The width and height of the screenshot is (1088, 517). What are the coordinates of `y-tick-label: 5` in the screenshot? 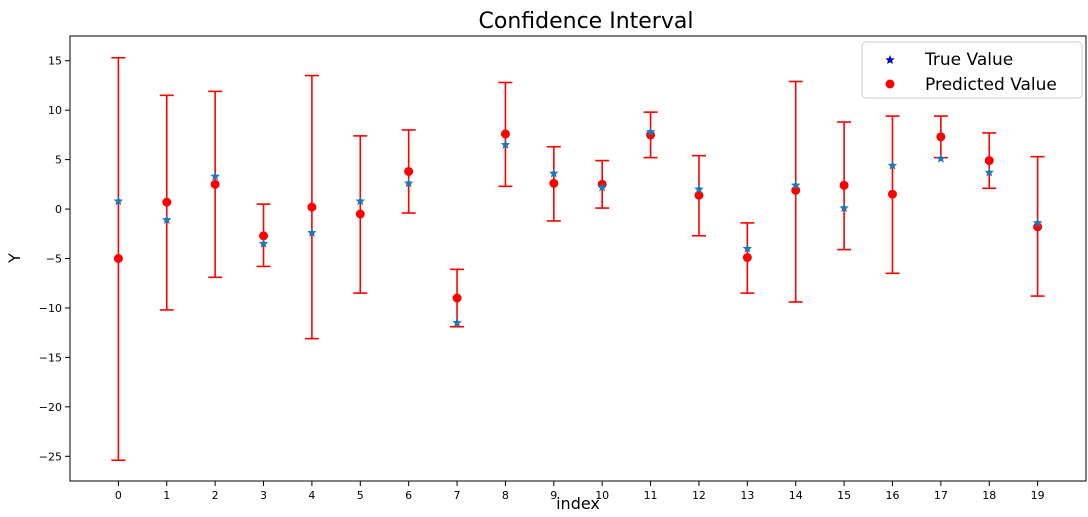 It's located at (58, 160).